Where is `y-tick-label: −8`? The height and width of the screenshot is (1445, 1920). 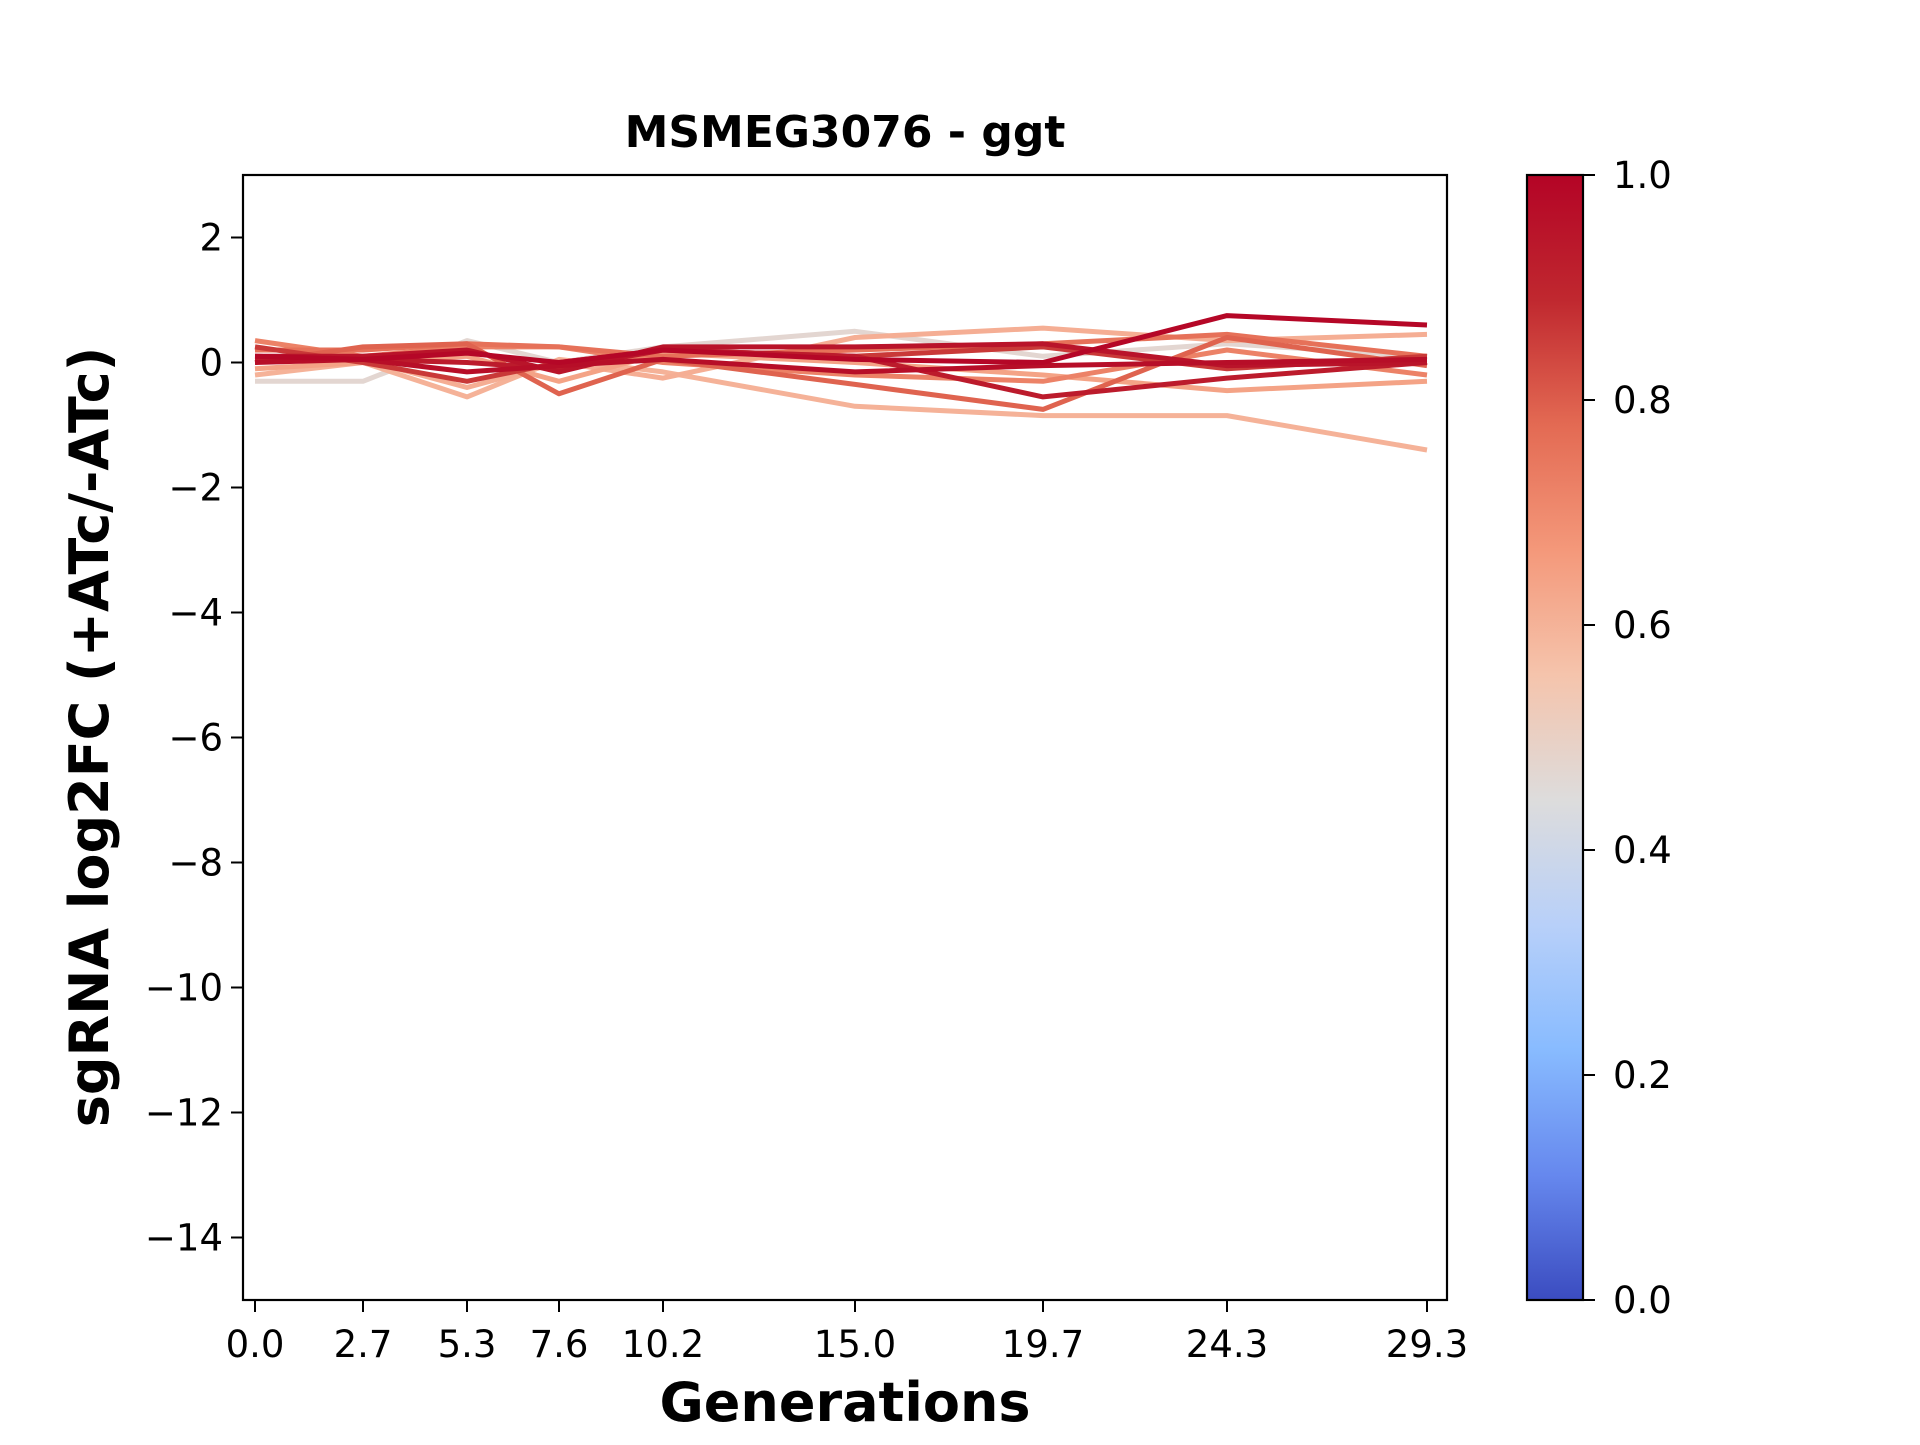 y-tick-label: −8 is located at coordinates (195, 863).